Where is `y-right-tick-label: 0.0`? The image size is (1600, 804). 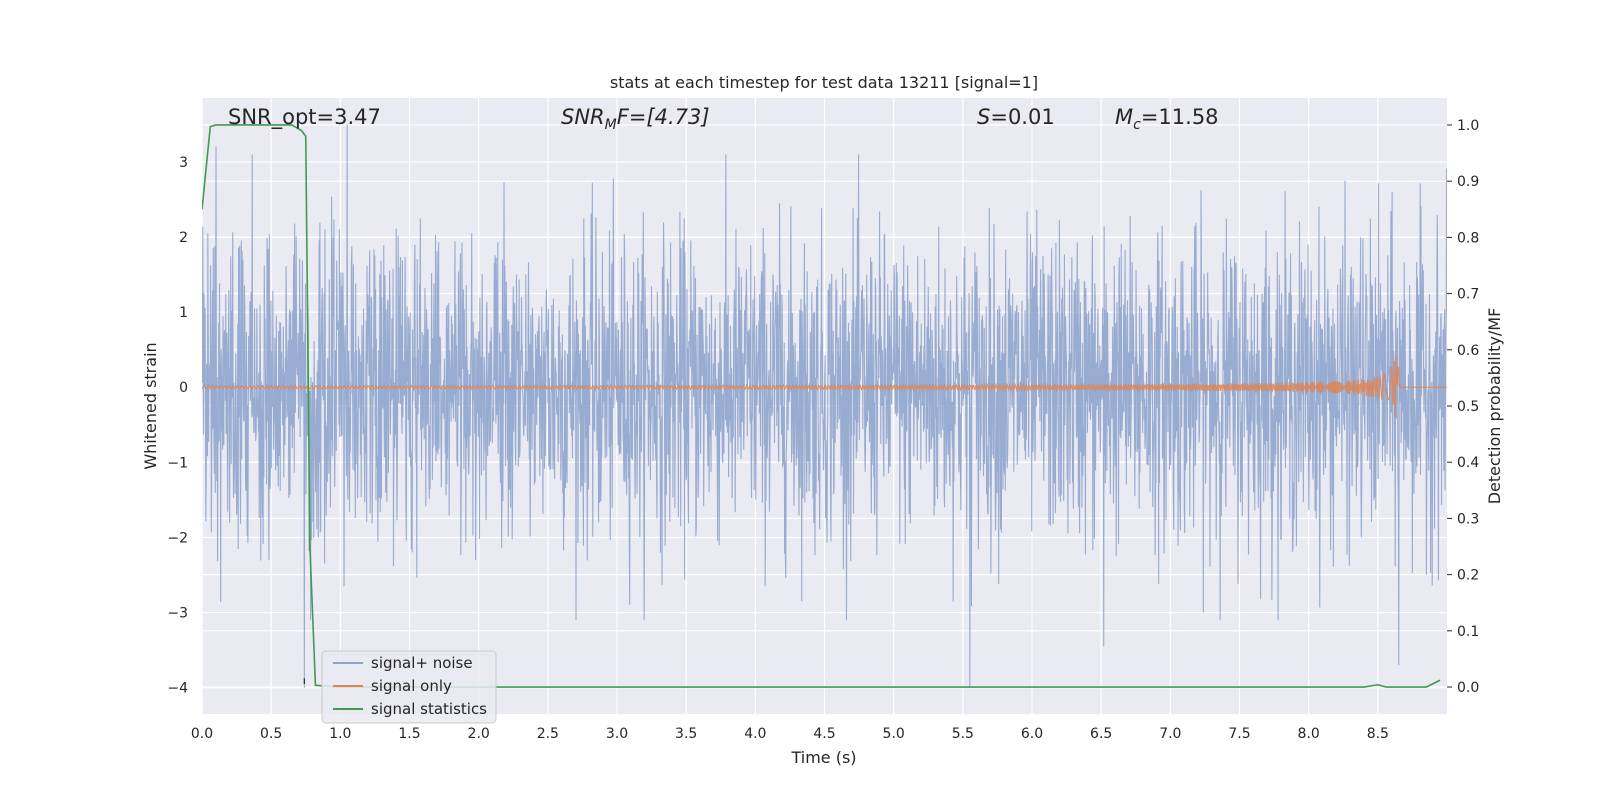 y-right-tick-label: 0.0 is located at coordinates (1468, 688).